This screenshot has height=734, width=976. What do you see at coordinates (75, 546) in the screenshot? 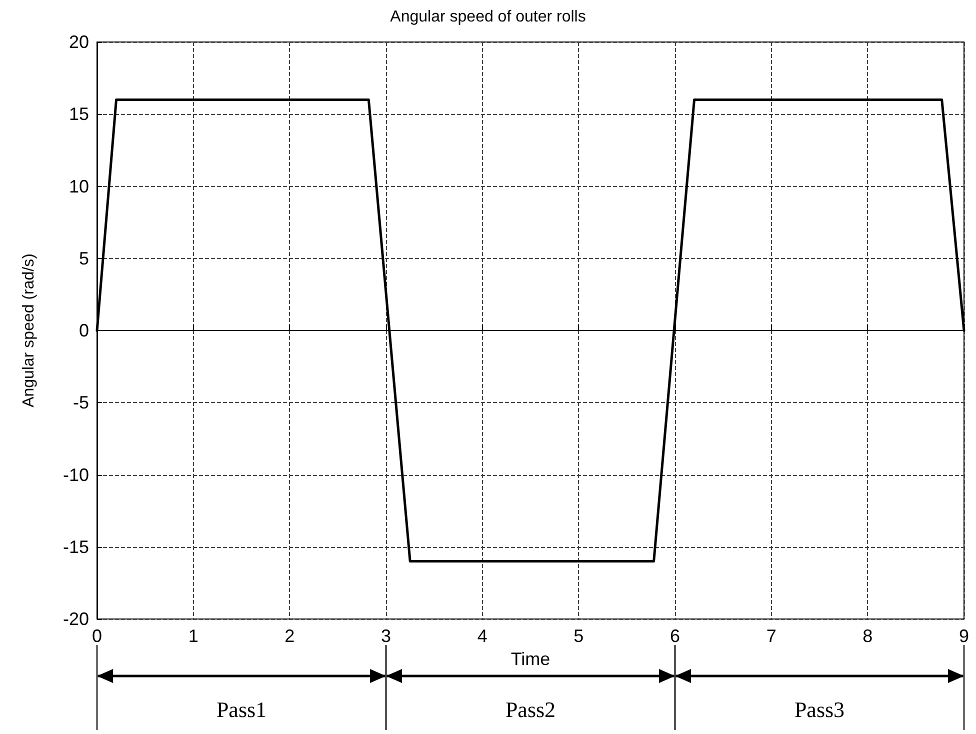
I see `y-tick-label: -15` at bounding box center [75, 546].